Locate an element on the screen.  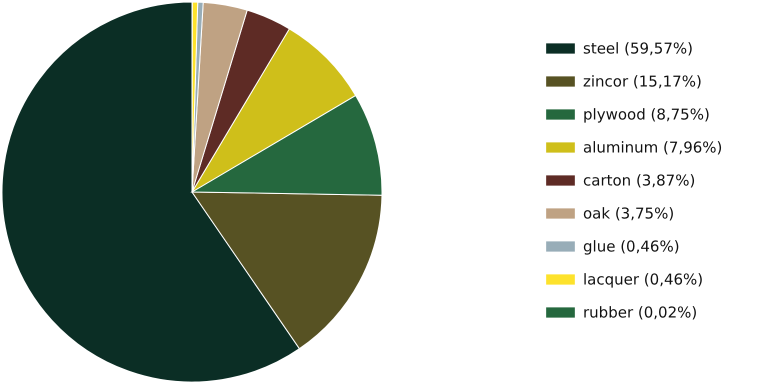
legend-label: plywood (8,75%) is located at coordinates (646, 115).